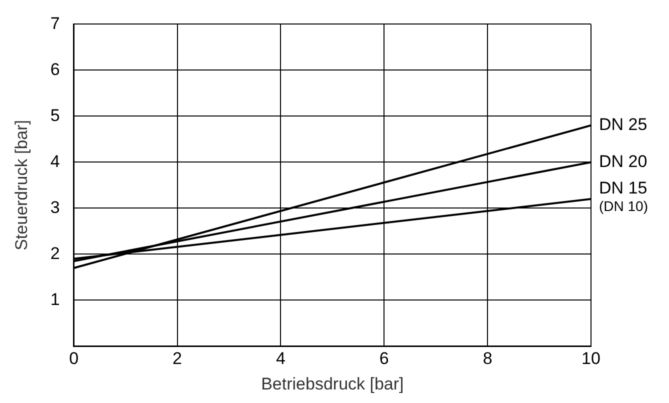 Image resolution: width=669 pixels, height=403 pixels. What do you see at coordinates (384, 358) in the screenshot?
I see `x-tick-label: 6` at bounding box center [384, 358].